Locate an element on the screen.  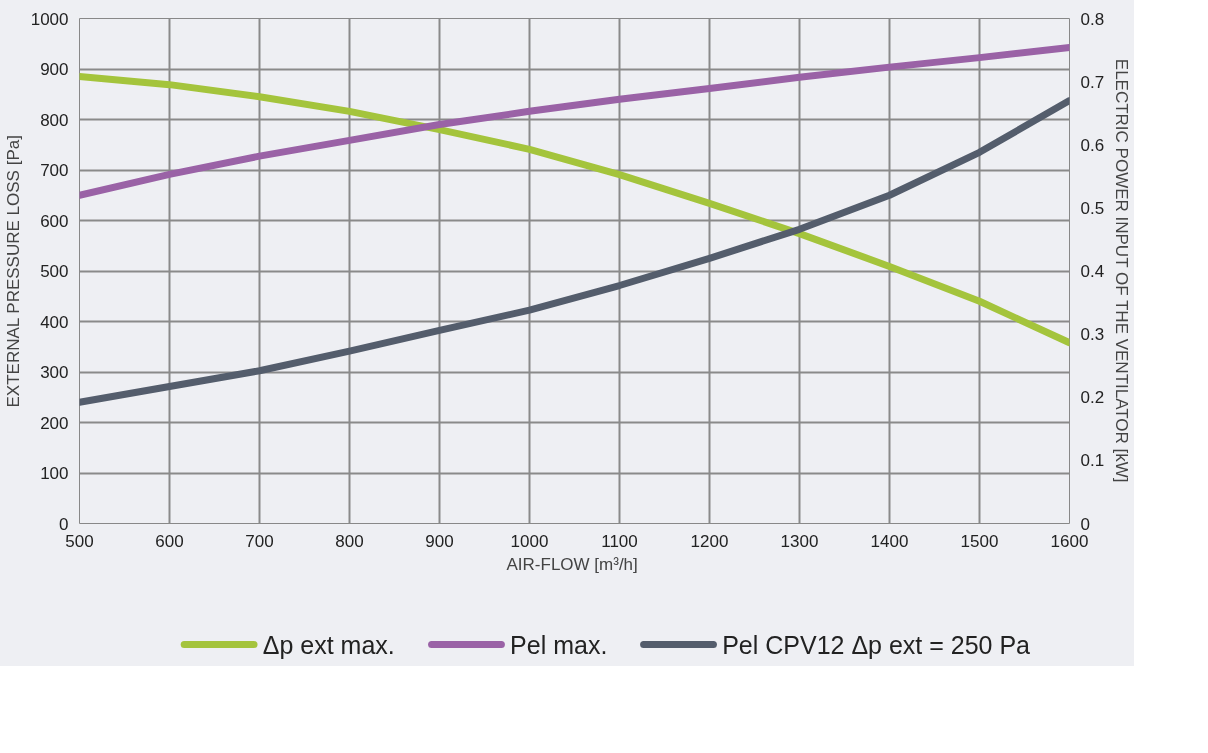
y2-tick-label: 0.7 is located at coordinates (1092, 82).